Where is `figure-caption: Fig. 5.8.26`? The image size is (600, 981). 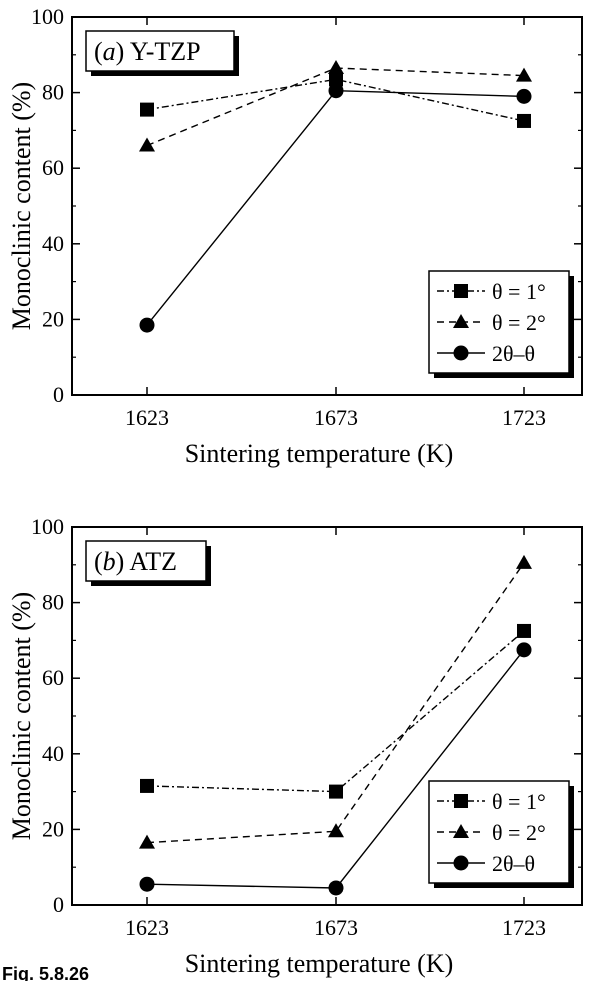
figure-caption: Fig. 5.8.26 is located at coordinates (45, 972).